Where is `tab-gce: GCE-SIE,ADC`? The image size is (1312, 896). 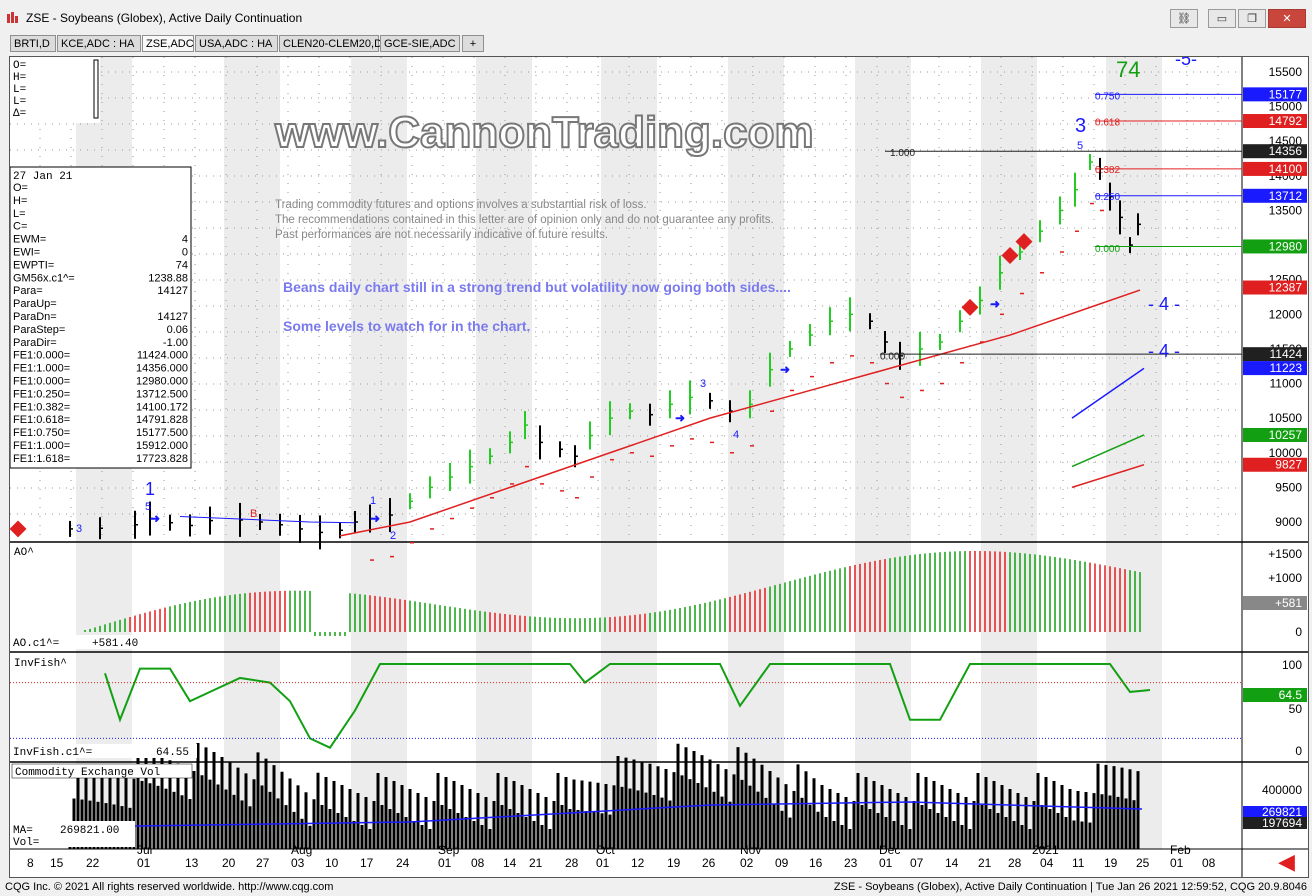 tab-gce: GCE-SIE,ADC is located at coordinates (420, 43).